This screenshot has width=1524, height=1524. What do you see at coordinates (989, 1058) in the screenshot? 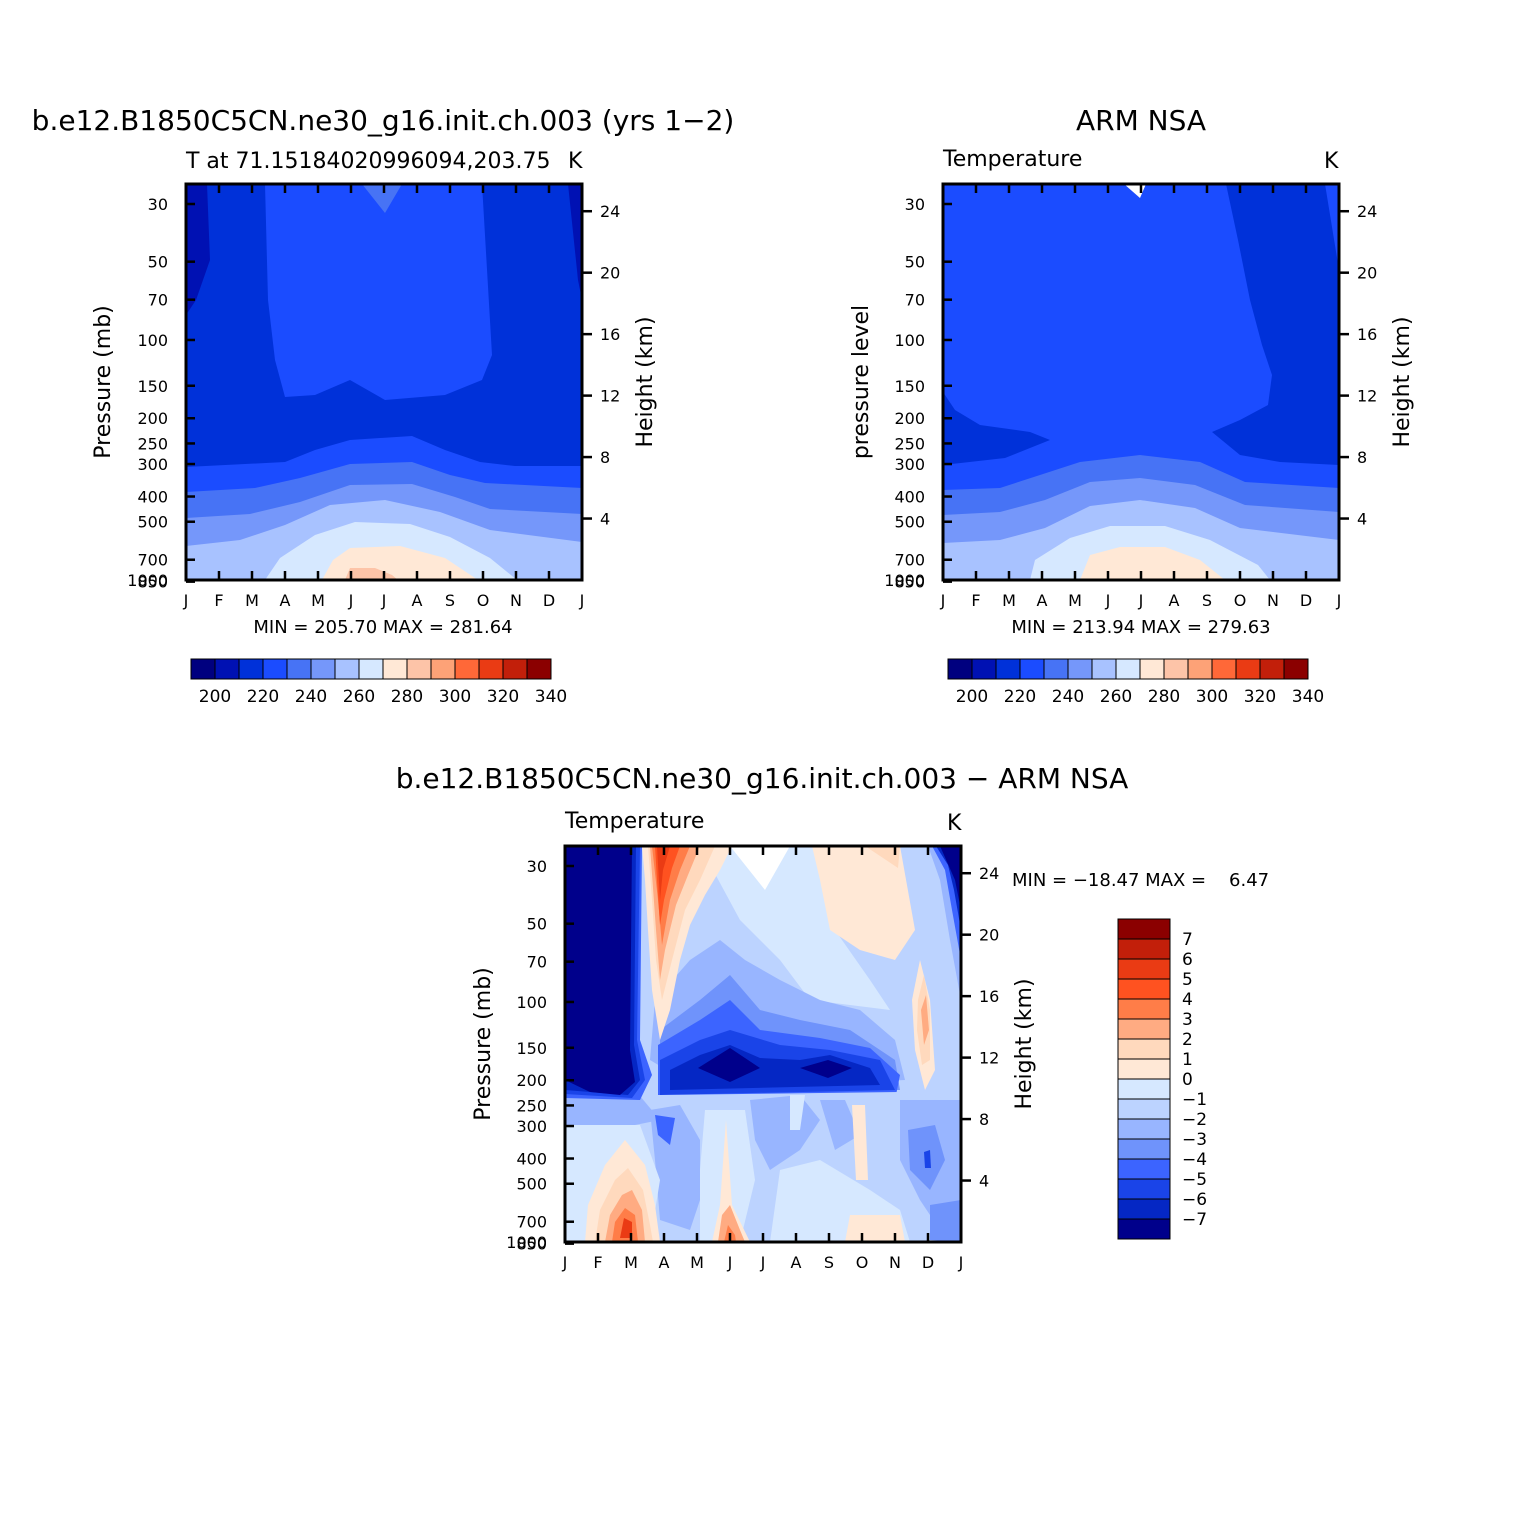
I see `panel3-height-label: 12` at bounding box center [989, 1058].